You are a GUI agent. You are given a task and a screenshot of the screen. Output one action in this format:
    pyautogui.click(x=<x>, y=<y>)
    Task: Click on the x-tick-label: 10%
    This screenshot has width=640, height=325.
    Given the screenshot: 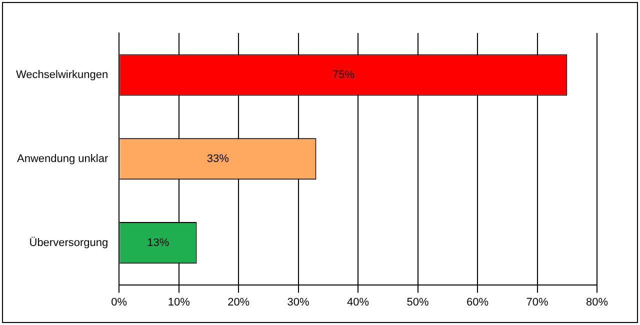 What is the action you would take?
    pyautogui.click(x=179, y=302)
    